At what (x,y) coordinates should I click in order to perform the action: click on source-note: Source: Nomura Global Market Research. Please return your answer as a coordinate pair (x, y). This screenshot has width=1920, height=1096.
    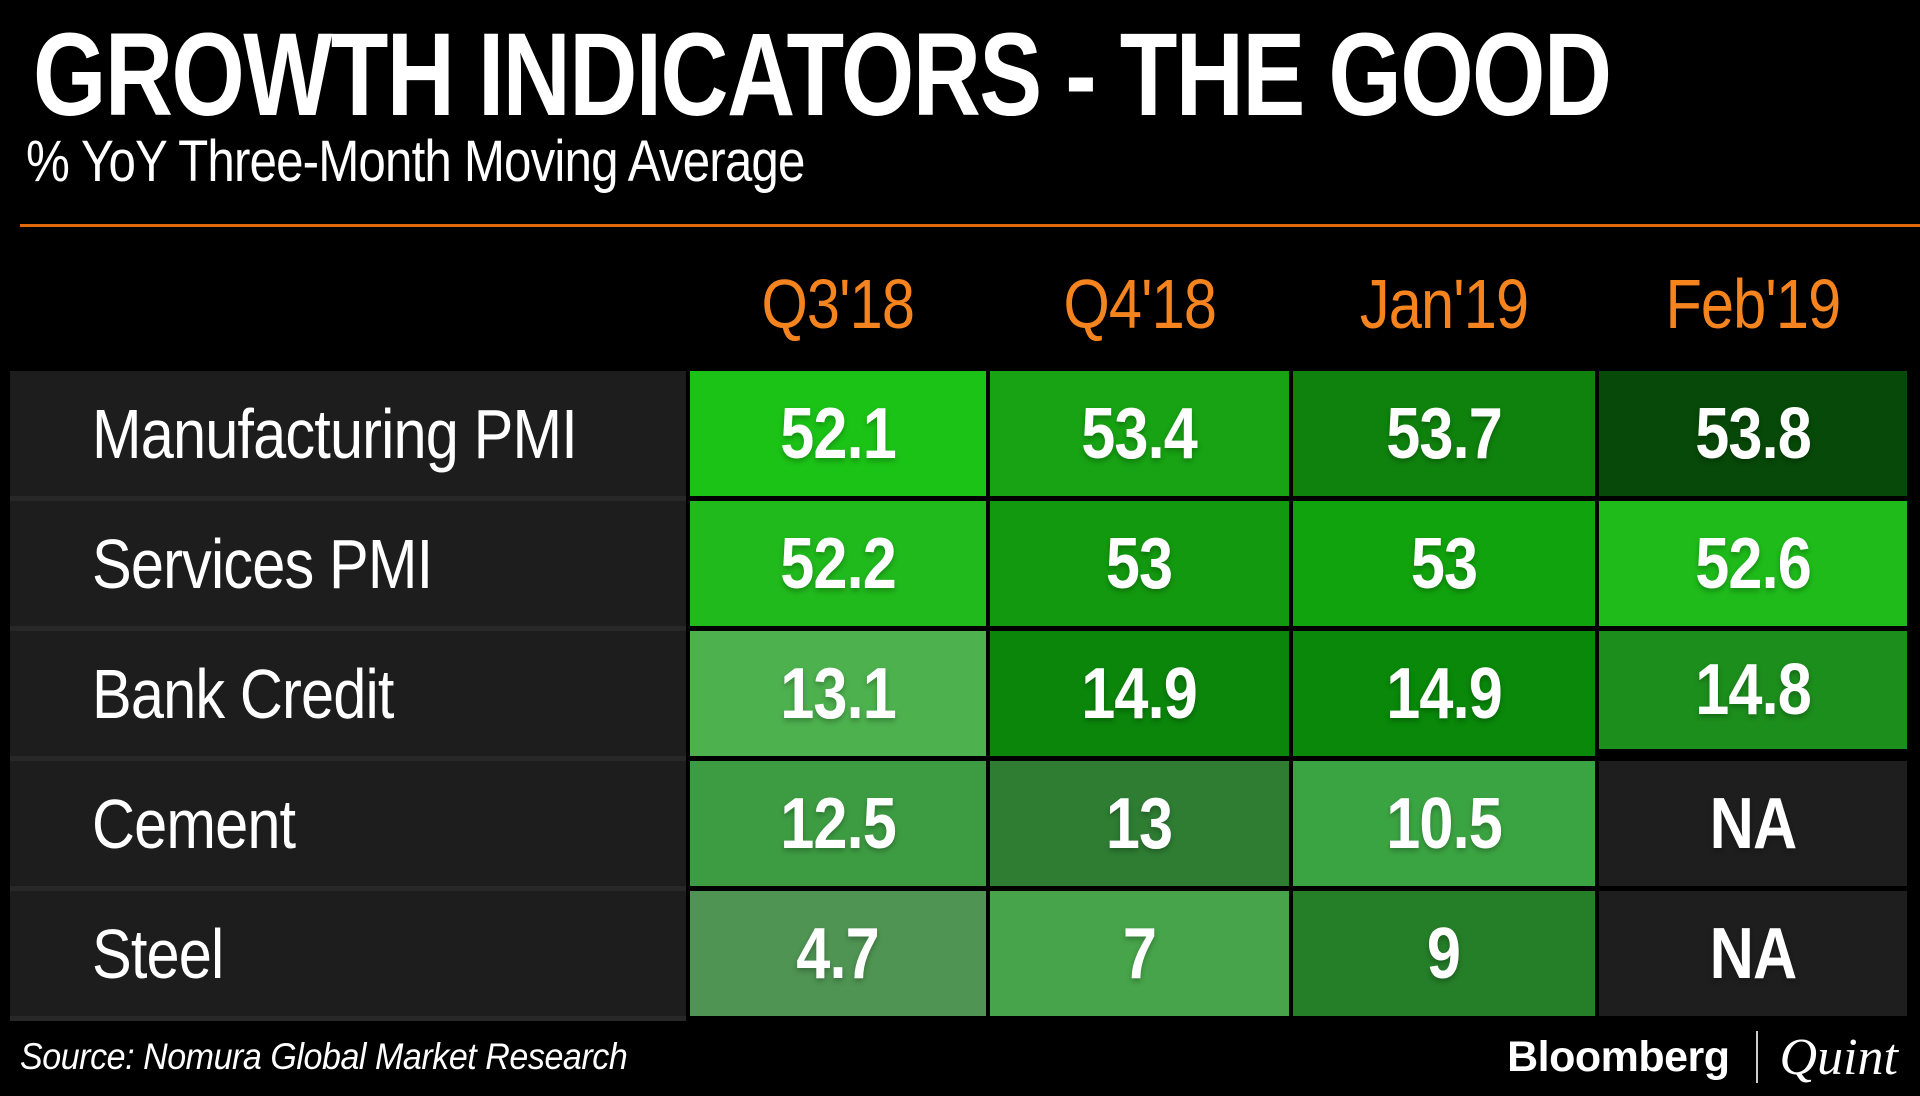
    Looking at the image, I should click on (324, 1056).